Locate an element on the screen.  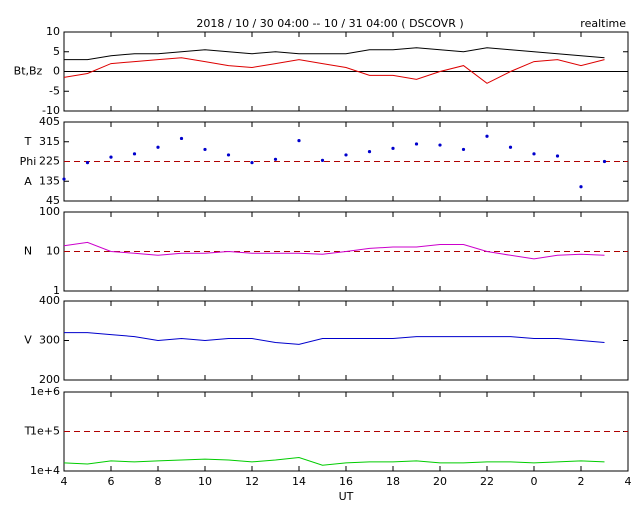
y-axis-label: N is located at coordinates (28, 251).